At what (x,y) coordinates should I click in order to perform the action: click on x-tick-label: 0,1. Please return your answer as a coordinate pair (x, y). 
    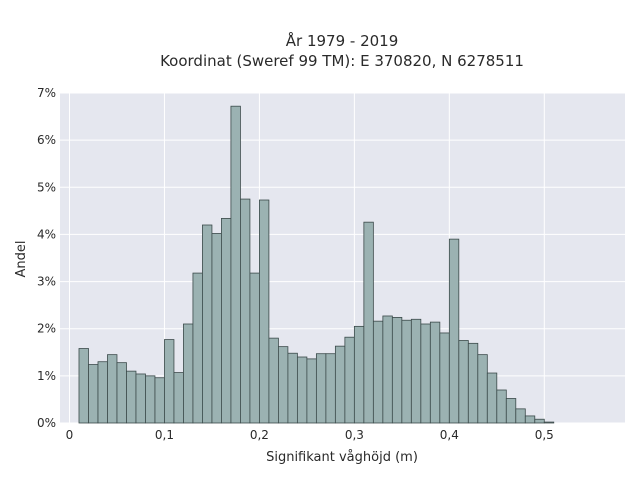
    Looking at the image, I should click on (164, 435).